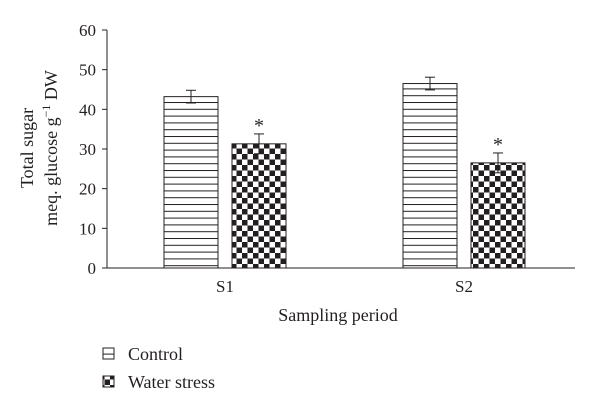 The image size is (600, 411). I want to click on y-tick-label: 20, so click(87, 189).